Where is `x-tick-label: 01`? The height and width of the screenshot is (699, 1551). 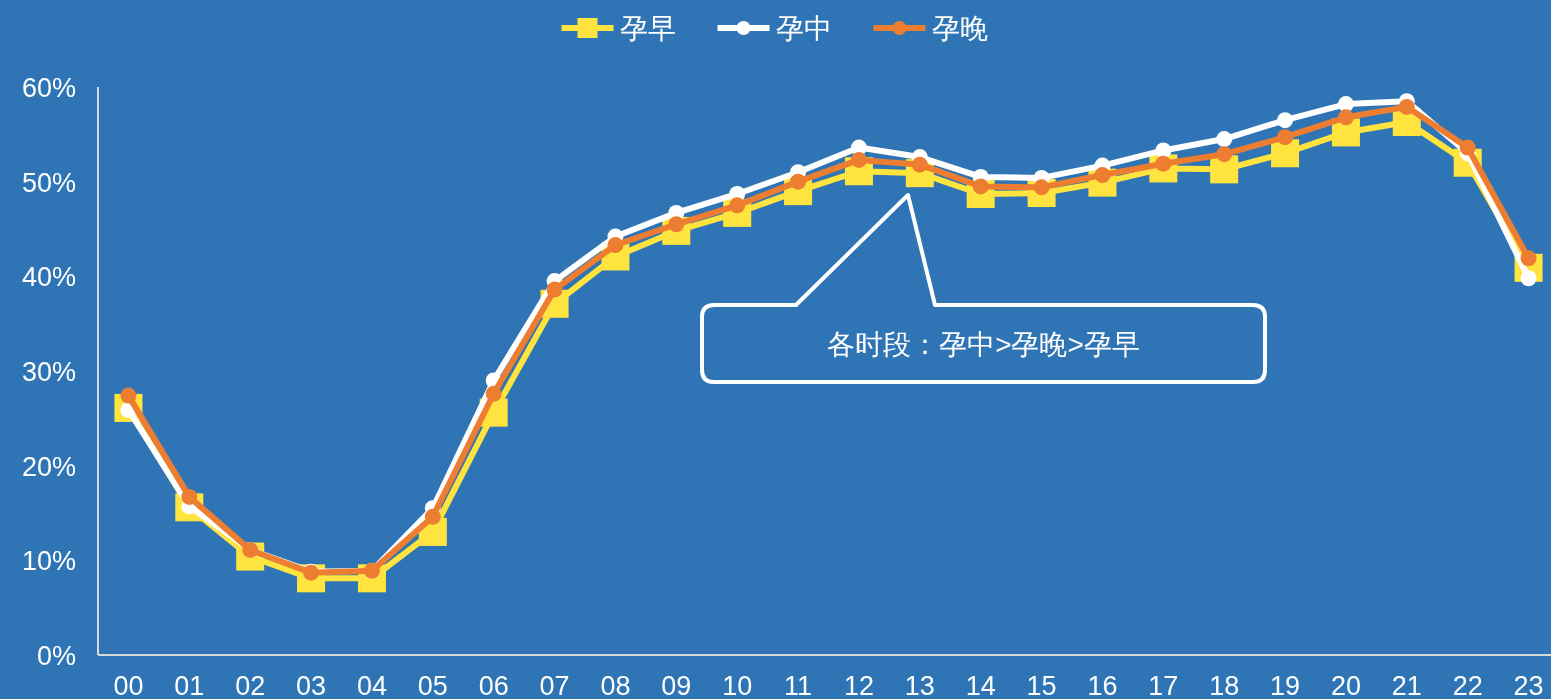 x-tick-label: 01 is located at coordinates (189, 685).